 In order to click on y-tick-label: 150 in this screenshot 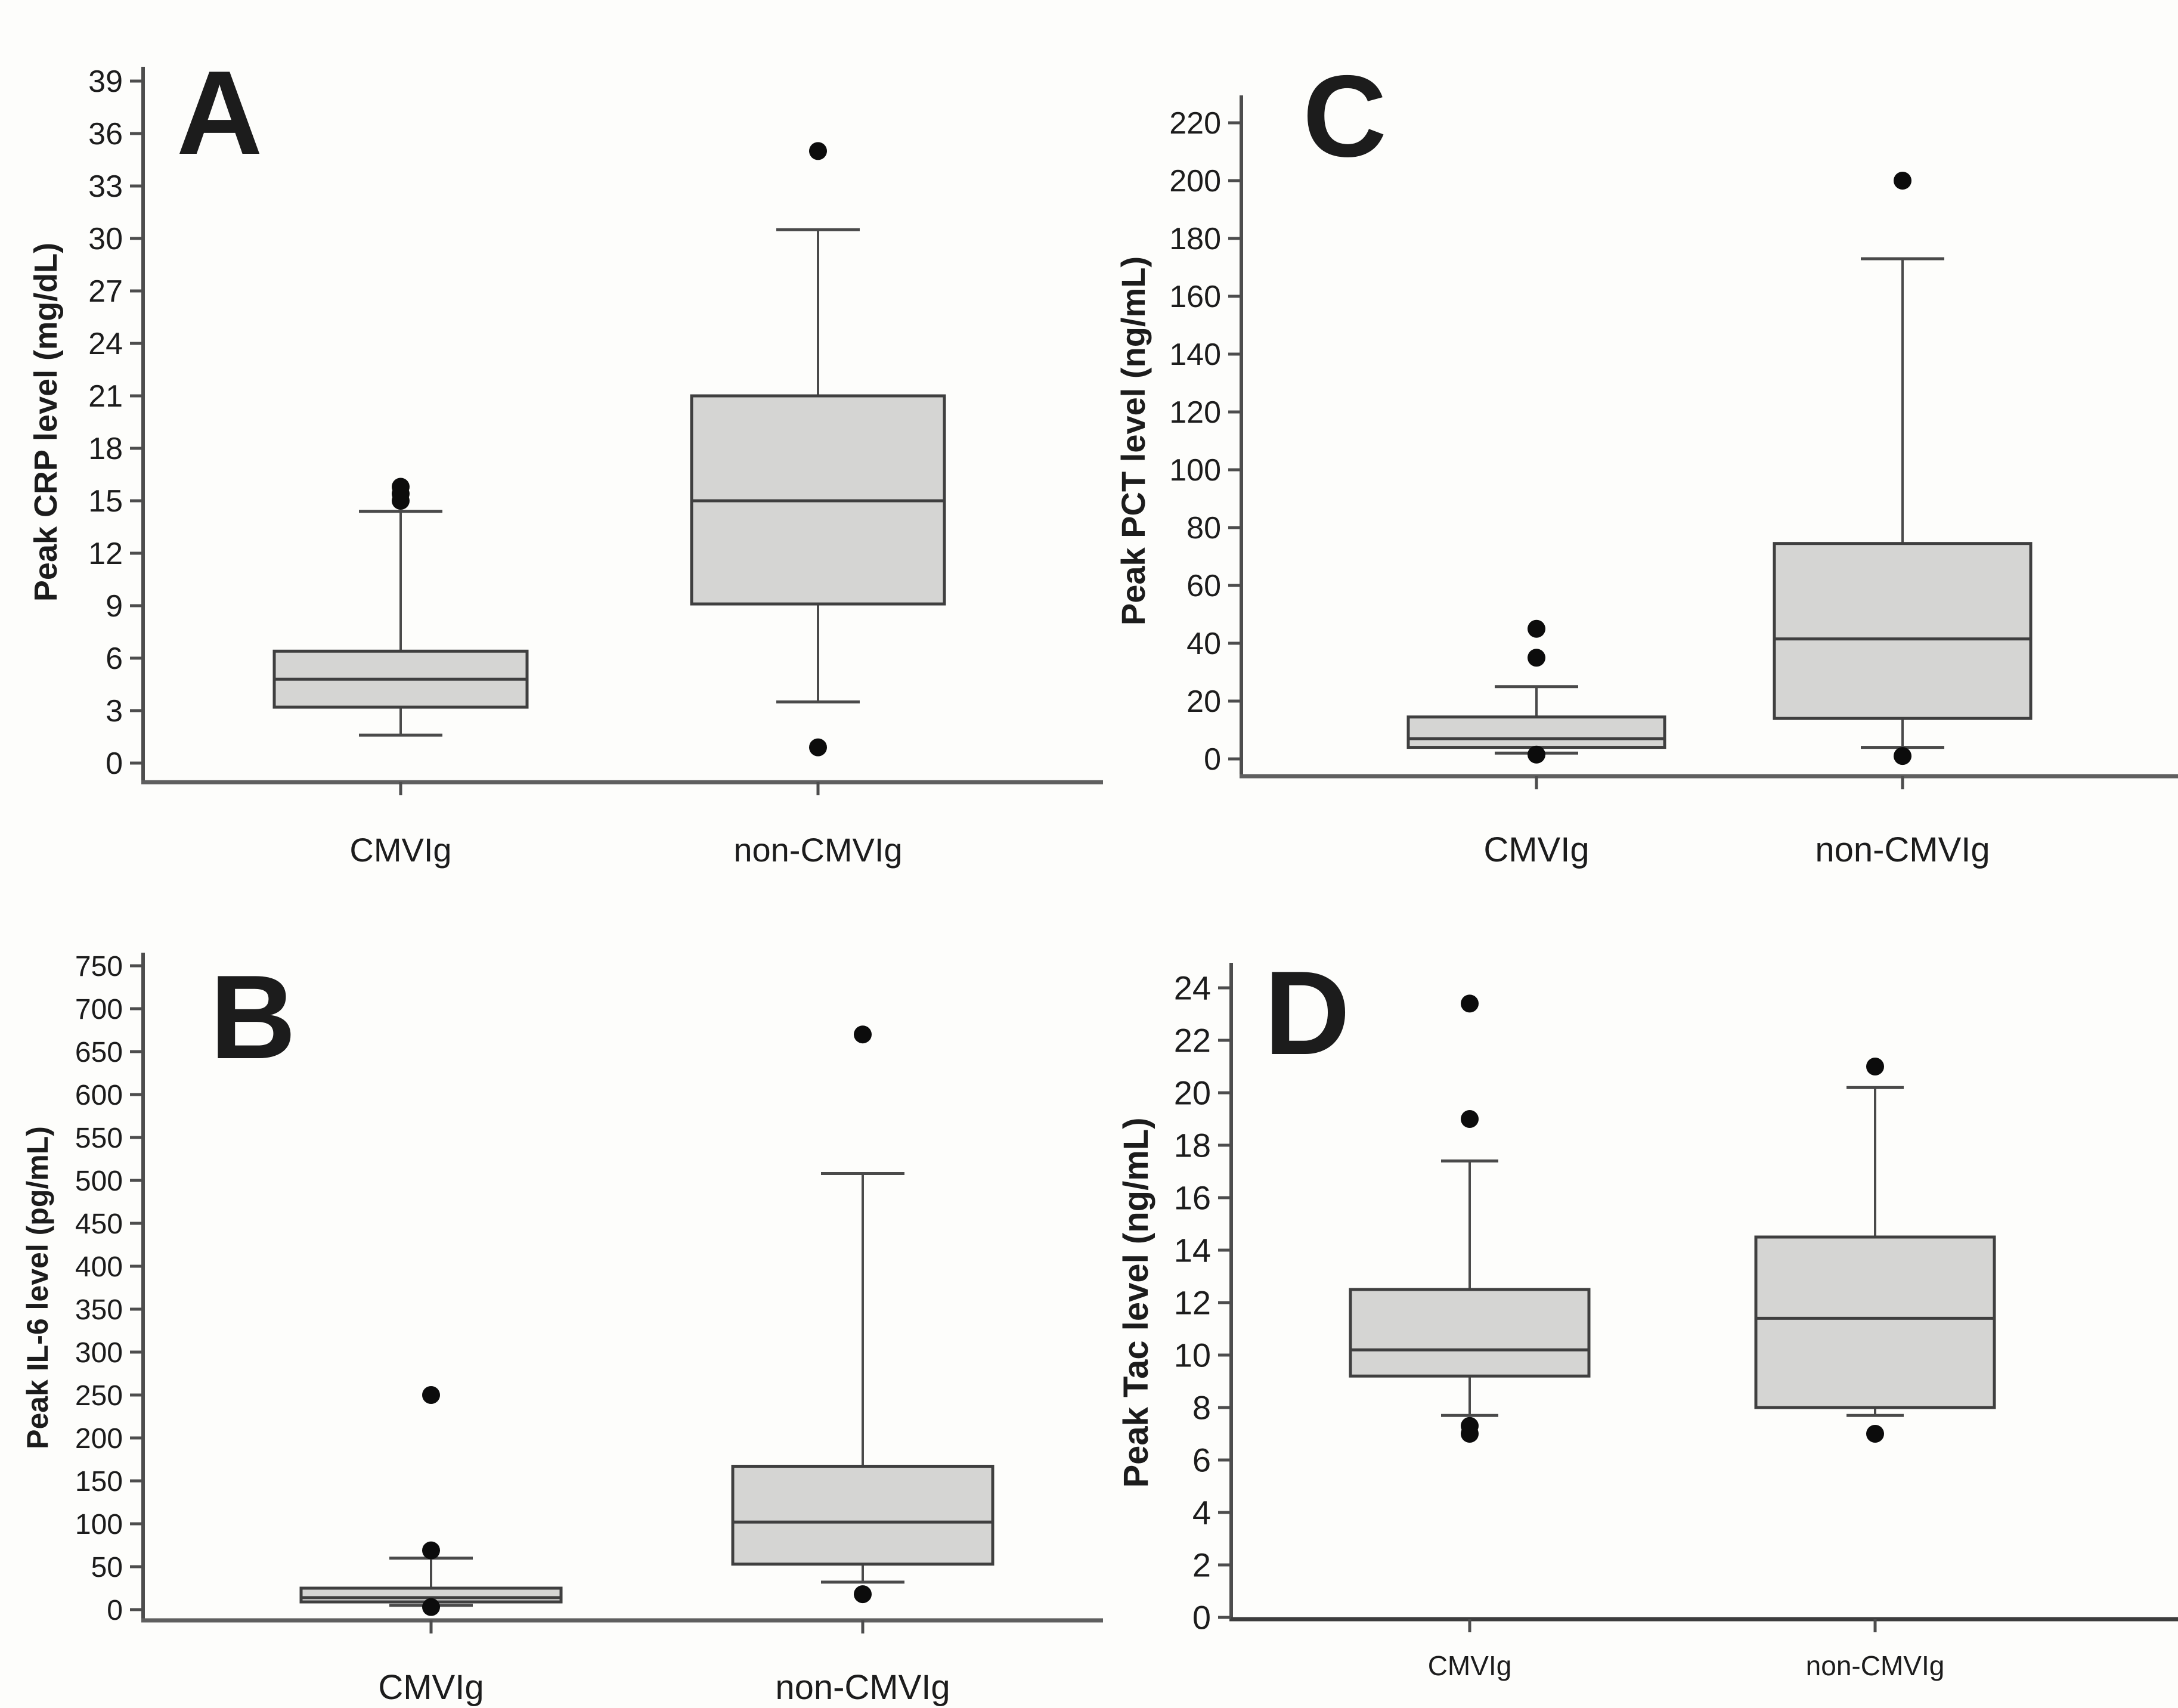, I will do `click(99, 1482)`.